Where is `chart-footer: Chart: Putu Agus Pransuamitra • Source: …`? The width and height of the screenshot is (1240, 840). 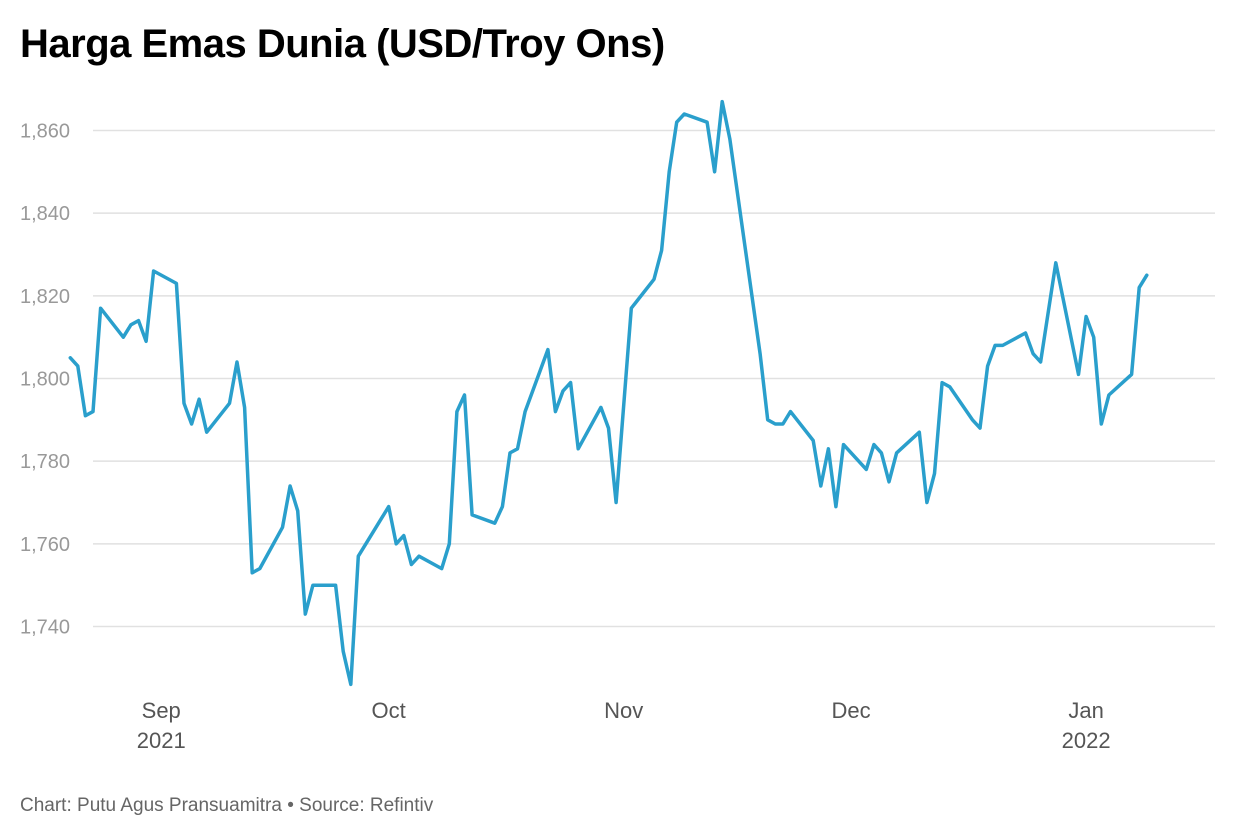 chart-footer: Chart: Putu Agus Pransuamitra • Source: … is located at coordinates (226, 806).